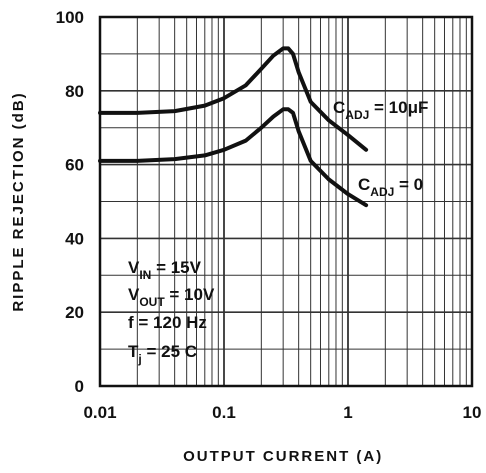  What do you see at coordinates (145, 275) in the screenshot?
I see `condition-sub: IN` at bounding box center [145, 275].